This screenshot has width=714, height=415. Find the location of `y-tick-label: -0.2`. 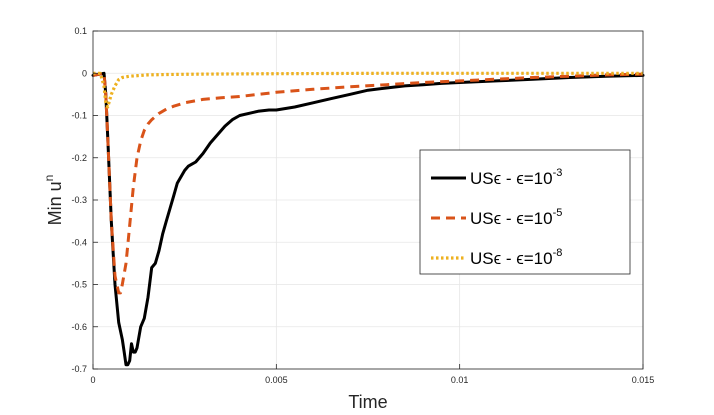

y-tick-label: -0.2 is located at coordinates (79, 158).